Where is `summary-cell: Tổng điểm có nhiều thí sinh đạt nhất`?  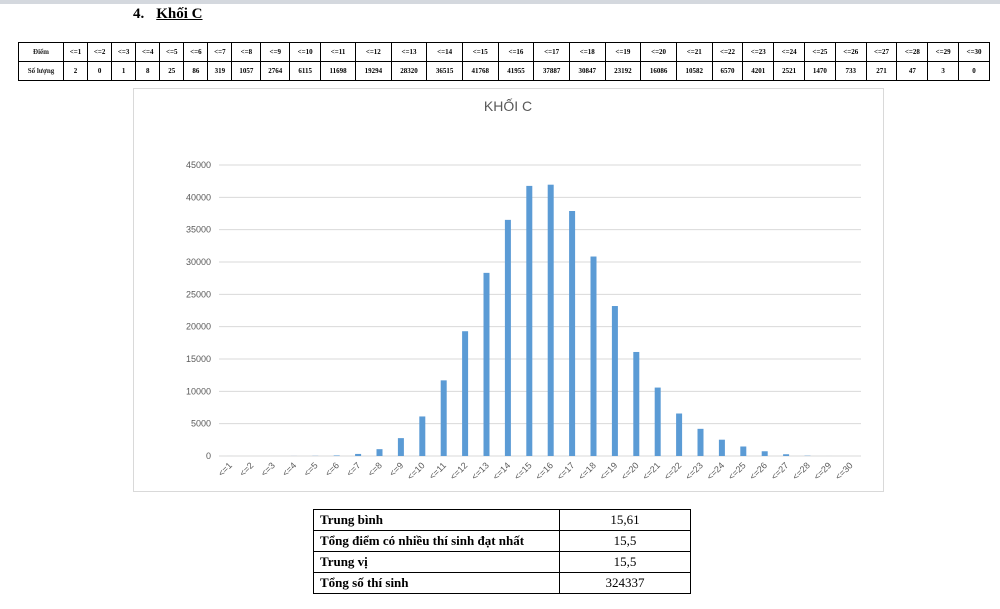
summary-cell: Tổng điểm có nhiều thí sinh đạt nhất is located at coordinates (436, 541).